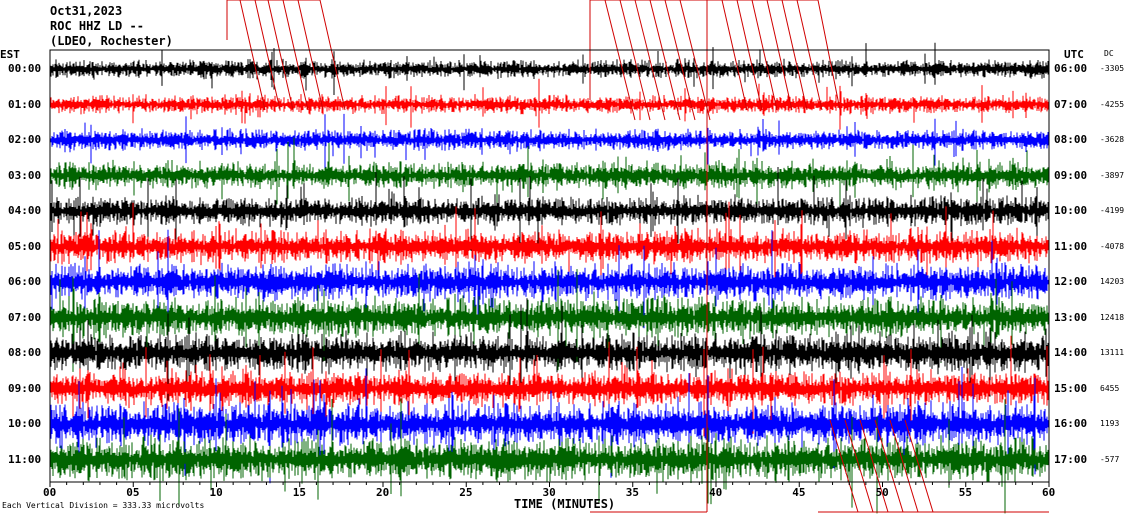  Describe the element at coordinates (133, 492) in the screenshot. I see `x-tick-label: 05` at that location.